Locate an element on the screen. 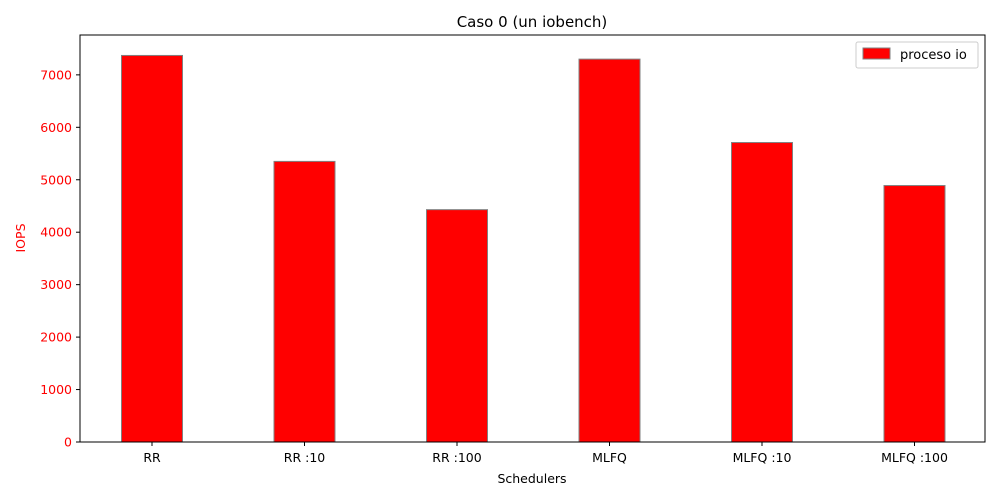 This screenshot has width=1000, height=500. x-tick-label: RR :10 is located at coordinates (305, 457).